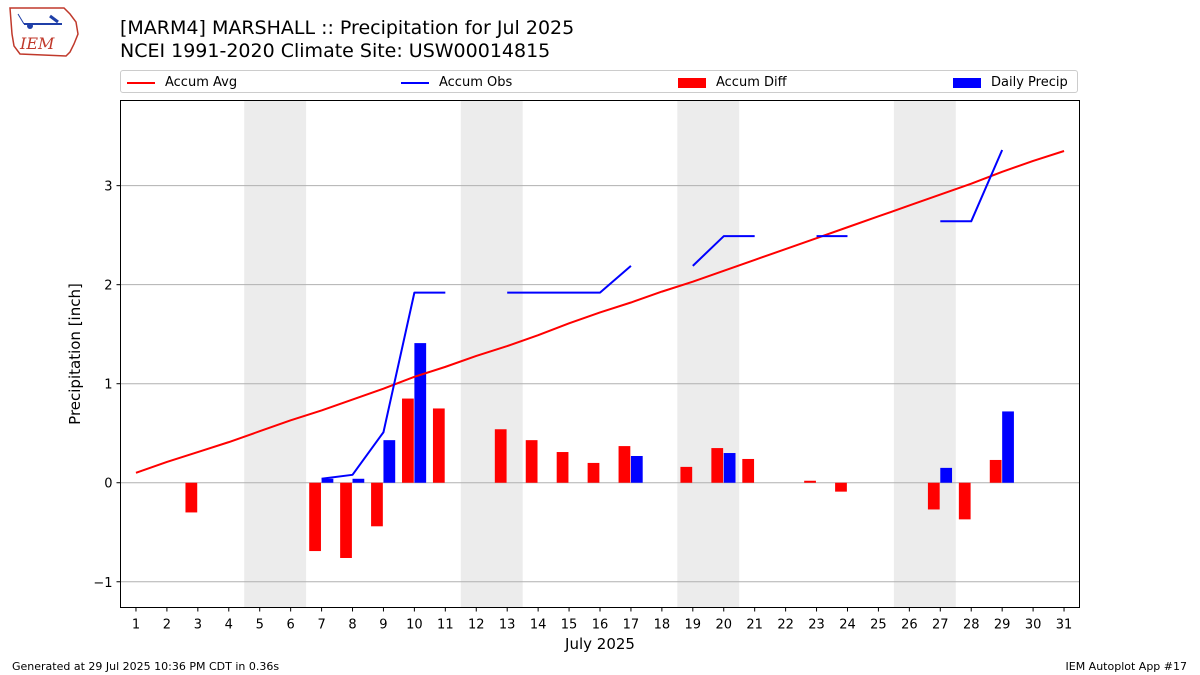 The height and width of the screenshot is (675, 1200). What do you see at coordinates (785, 625) in the screenshot?
I see `x-tick-label: 22` at bounding box center [785, 625].